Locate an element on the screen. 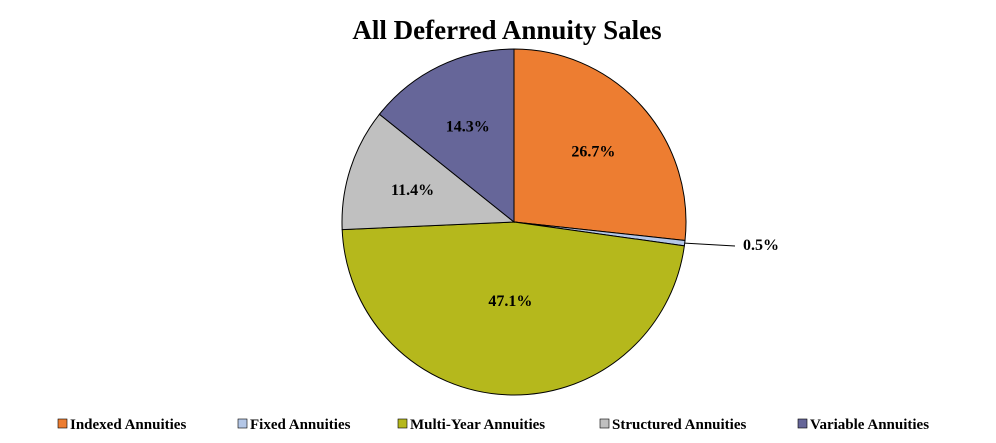 This screenshot has height=443, width=996. legend-item-variable-annuities: Variable Annuities is located at coordinates (863, 425).